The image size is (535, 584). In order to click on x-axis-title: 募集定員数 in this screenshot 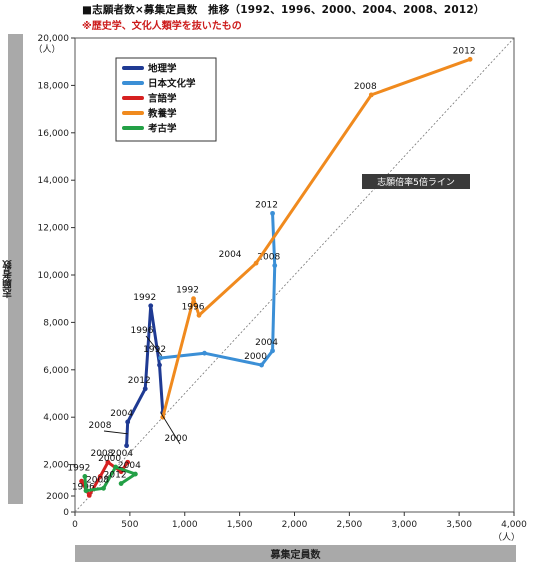, I will do `click(295, 555)`.